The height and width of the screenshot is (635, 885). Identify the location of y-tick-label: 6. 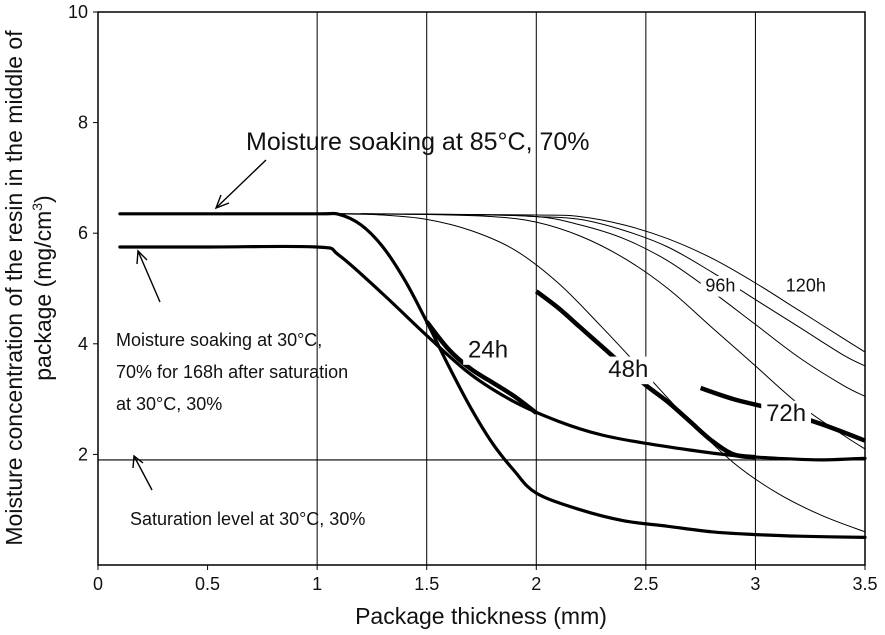
(83, 233).